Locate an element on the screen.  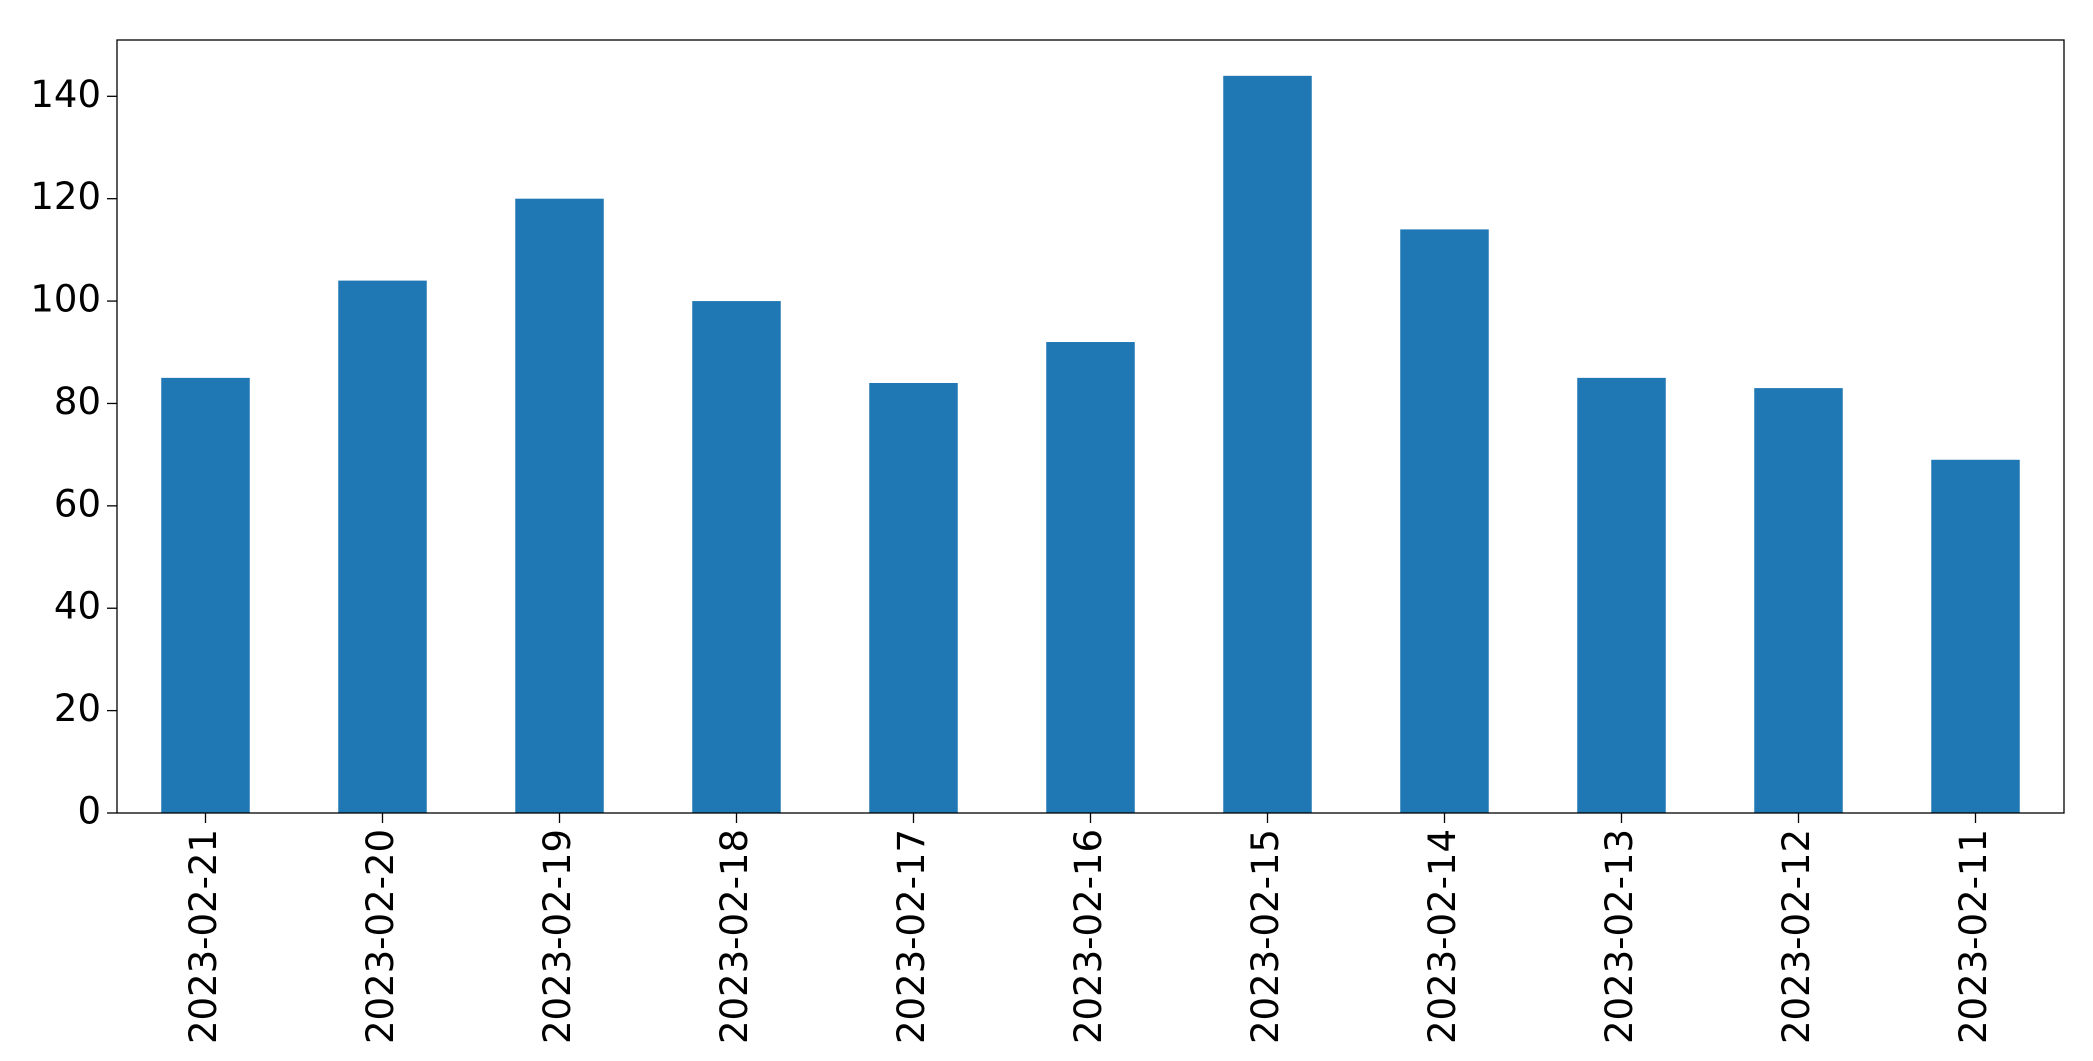
y-tick-label: 60 is located at coordinates (77, 503).